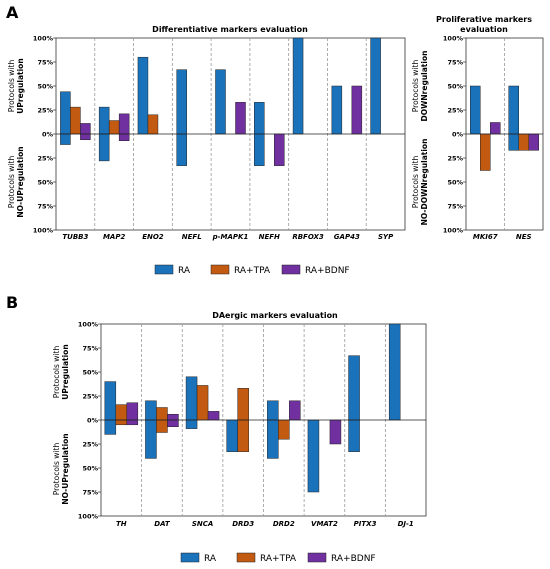 The image size is (550, 569). Describe the element at coordinates (12, 12) in the screenshot. I see `panel-letter-a: A` at that location.